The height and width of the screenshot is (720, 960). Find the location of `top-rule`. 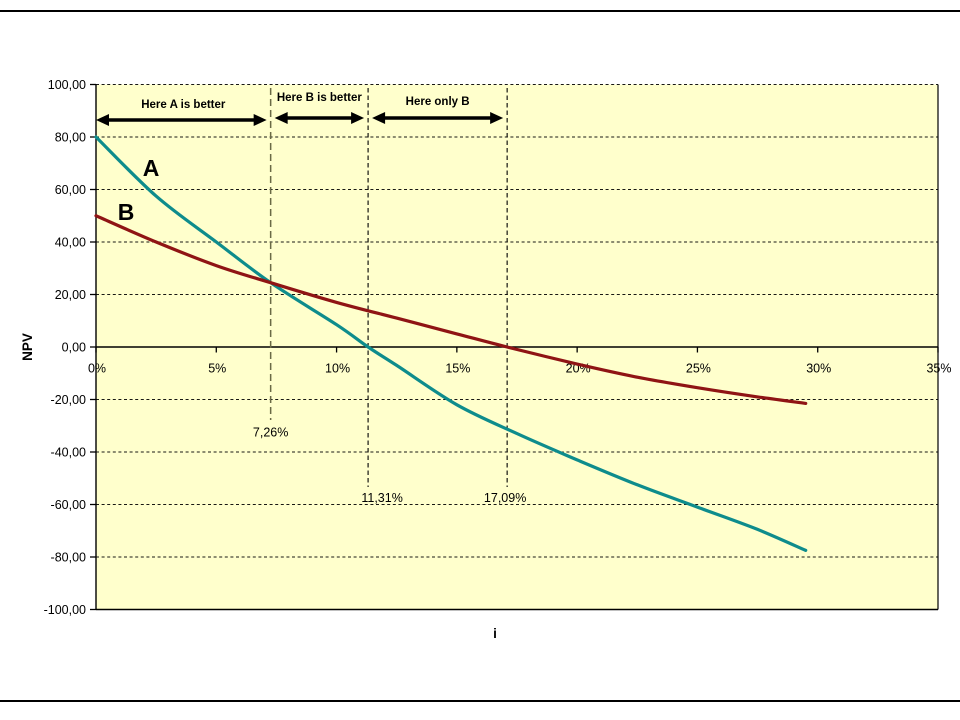

top-rule is located at coordinates (480, 11).